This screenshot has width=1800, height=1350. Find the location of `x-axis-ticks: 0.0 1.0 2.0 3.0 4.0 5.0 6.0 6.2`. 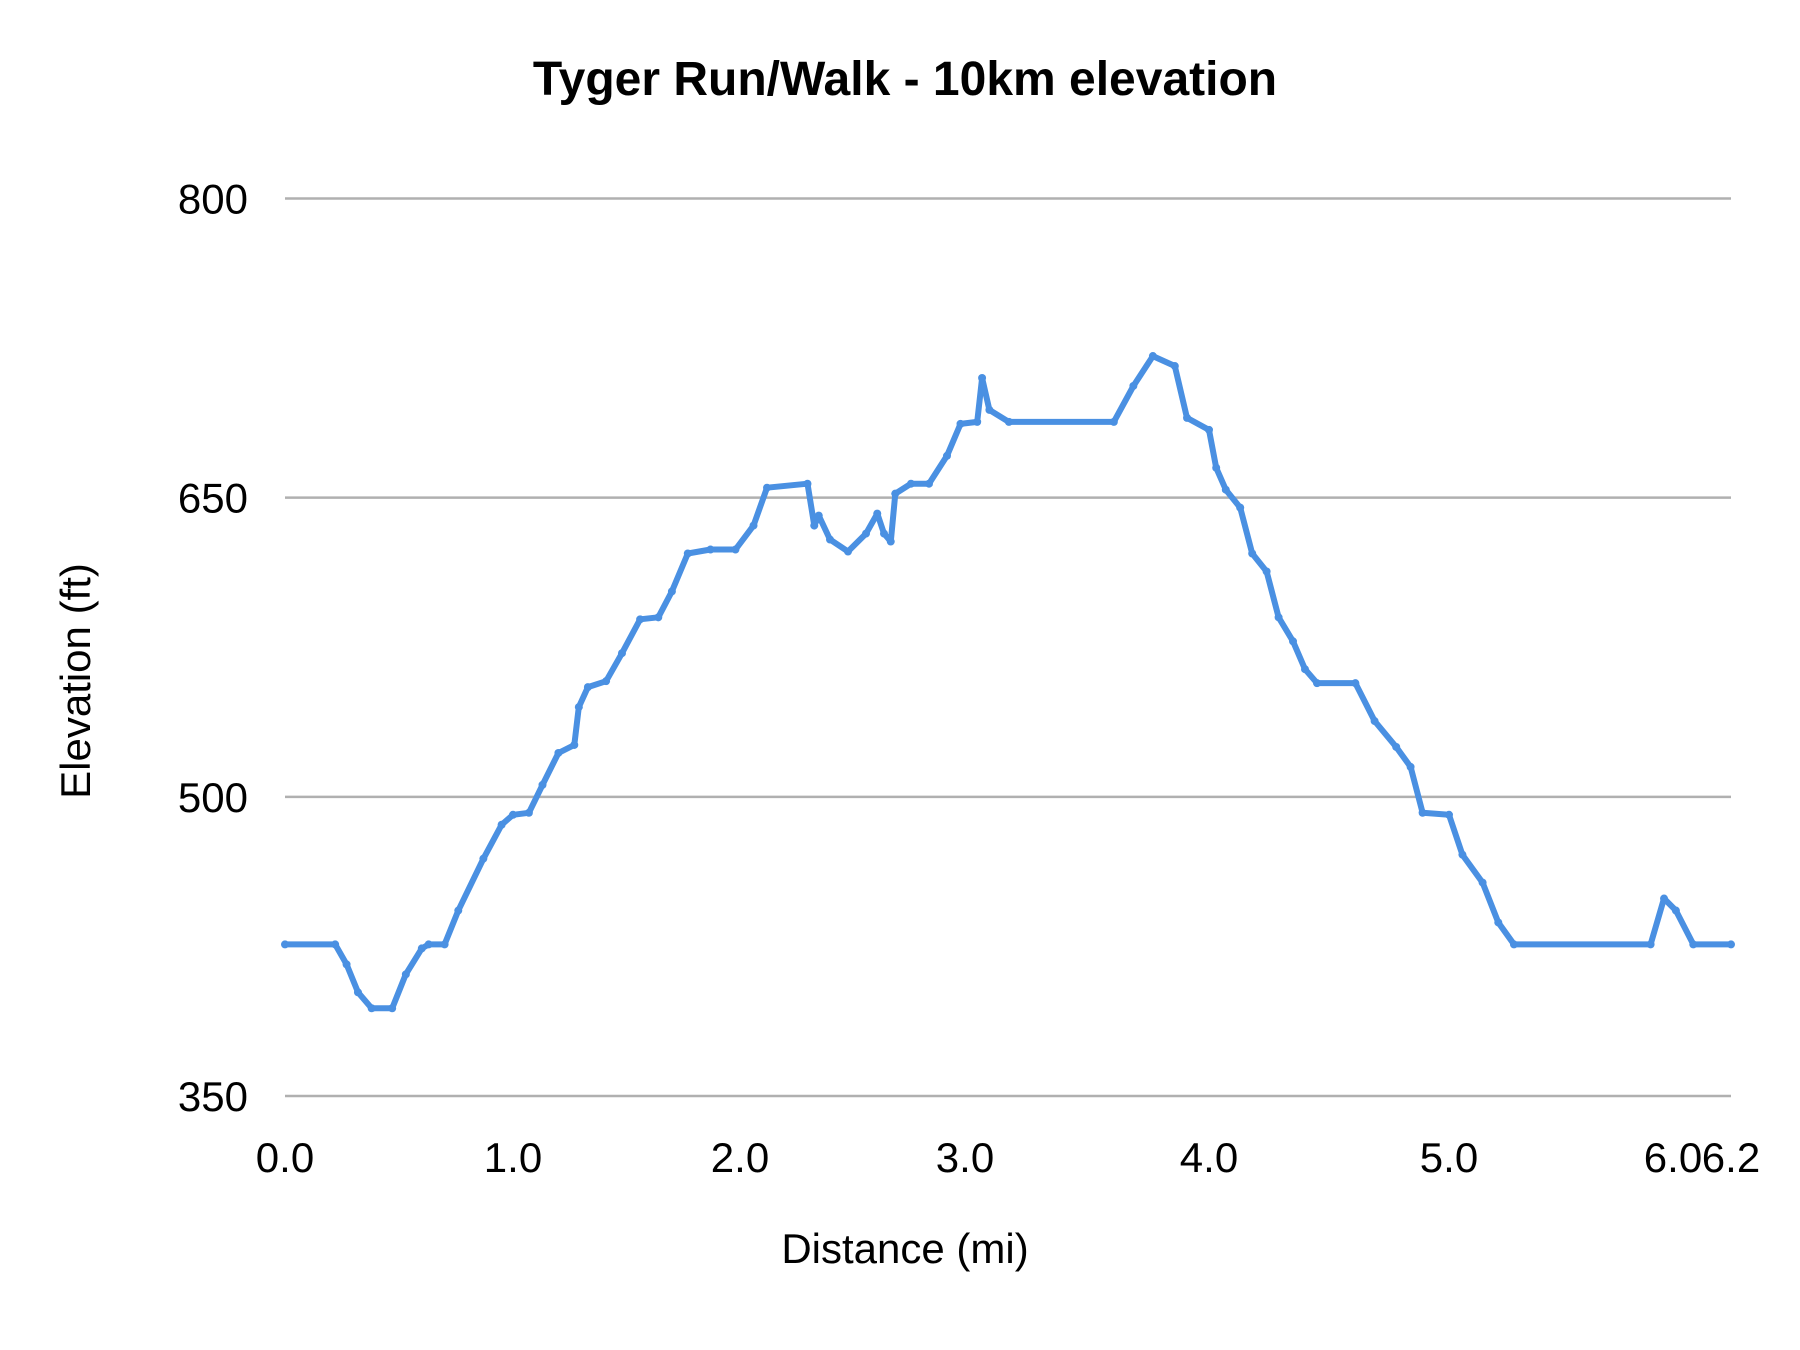

x-axis-ticks: 0.0 1.0 2.0 3.0 4.0 5.0 6.0 6.2 is located at coordinates (1008, 1157).